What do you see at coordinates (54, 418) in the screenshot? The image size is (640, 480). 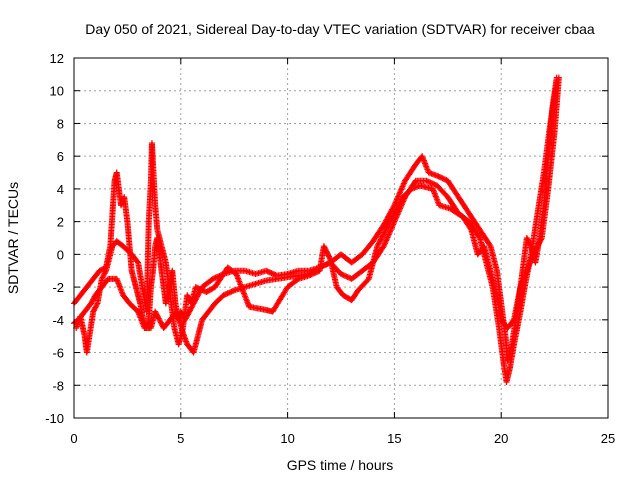 I see `y-tick-label: -10` at bounding box center [54, 418].